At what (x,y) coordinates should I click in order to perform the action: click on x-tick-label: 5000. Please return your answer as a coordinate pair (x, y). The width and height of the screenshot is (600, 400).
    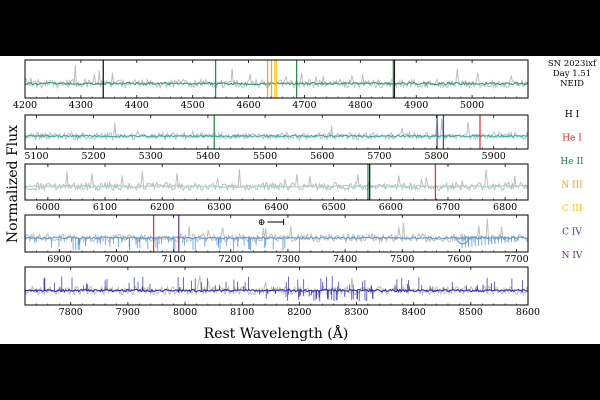
    Looking at the image, I should click on (472, 105).